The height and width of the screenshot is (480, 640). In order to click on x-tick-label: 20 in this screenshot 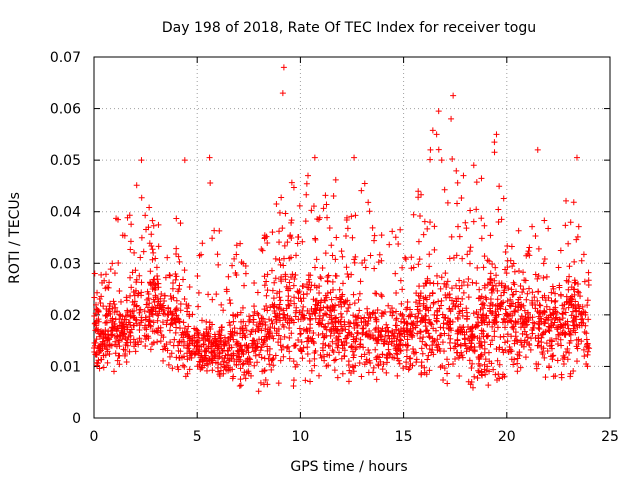, I will do `click(507, 437)`.